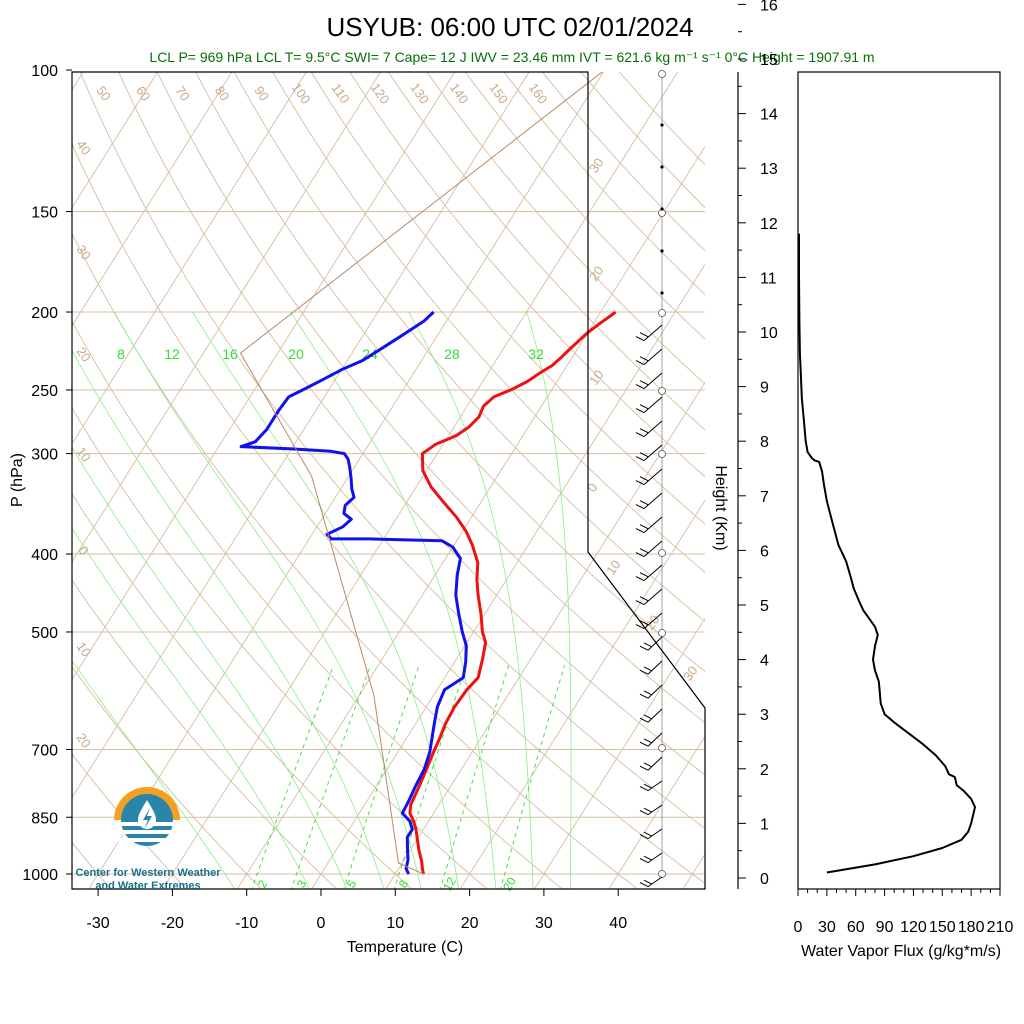 The image size is (1024, 1024). What do you see at coordinates (798, 927) in the screenshot?
I see `flux-tick-label: 0` at bounding box center [798, 927].